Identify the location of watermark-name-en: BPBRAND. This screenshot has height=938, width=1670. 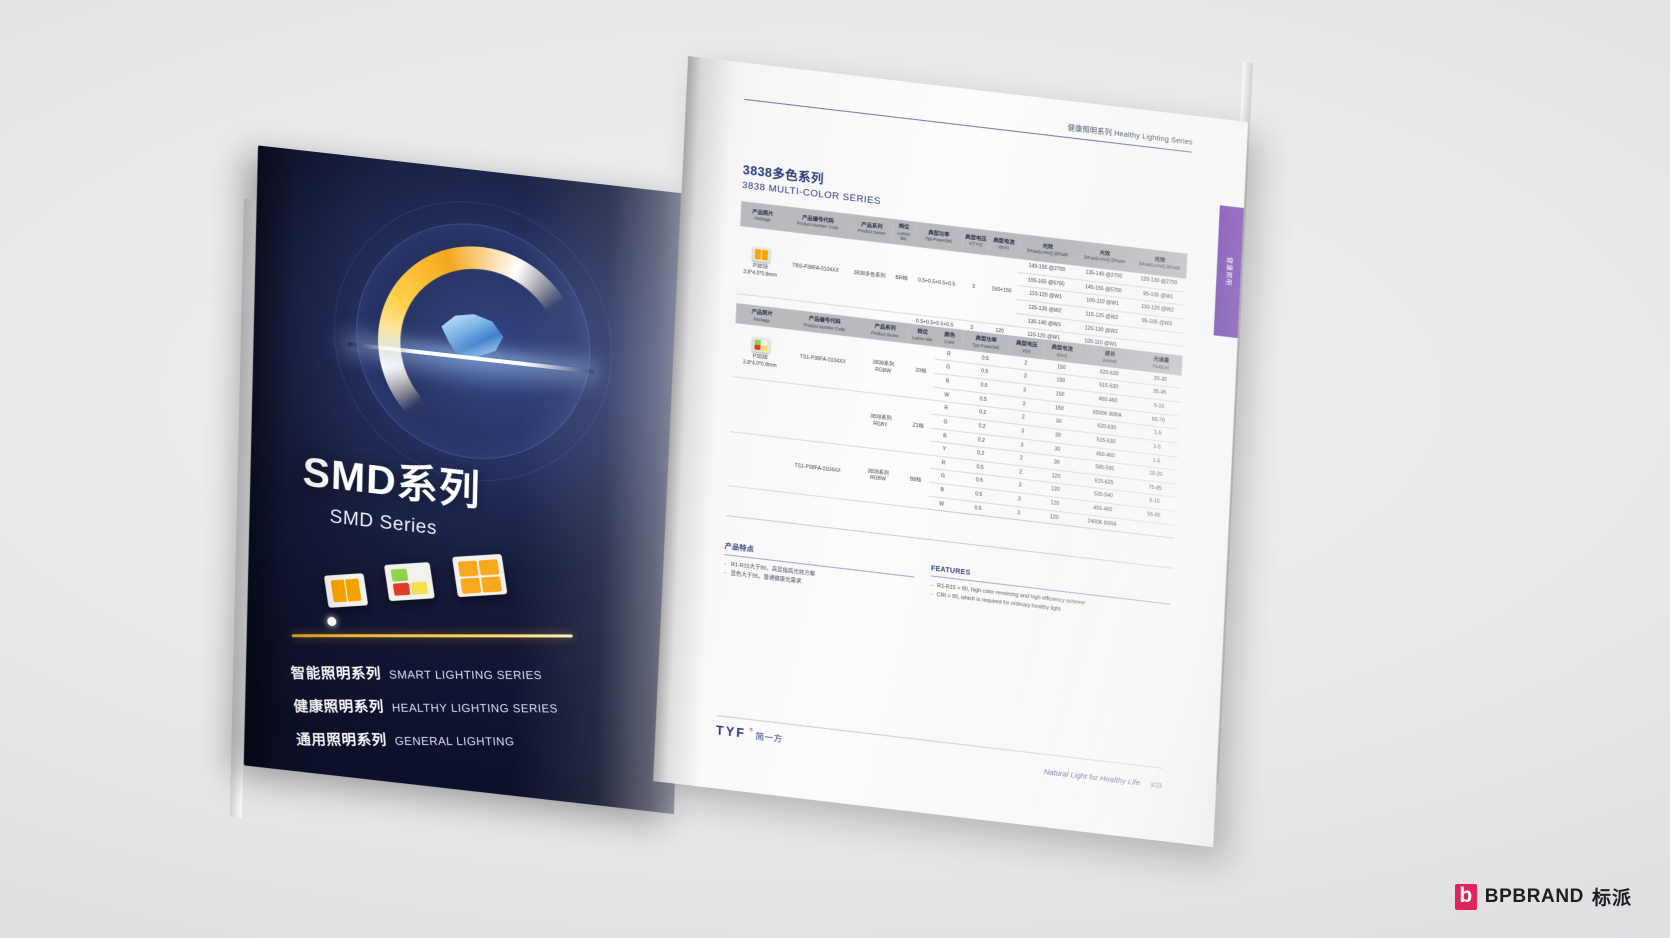
(1534, 896).